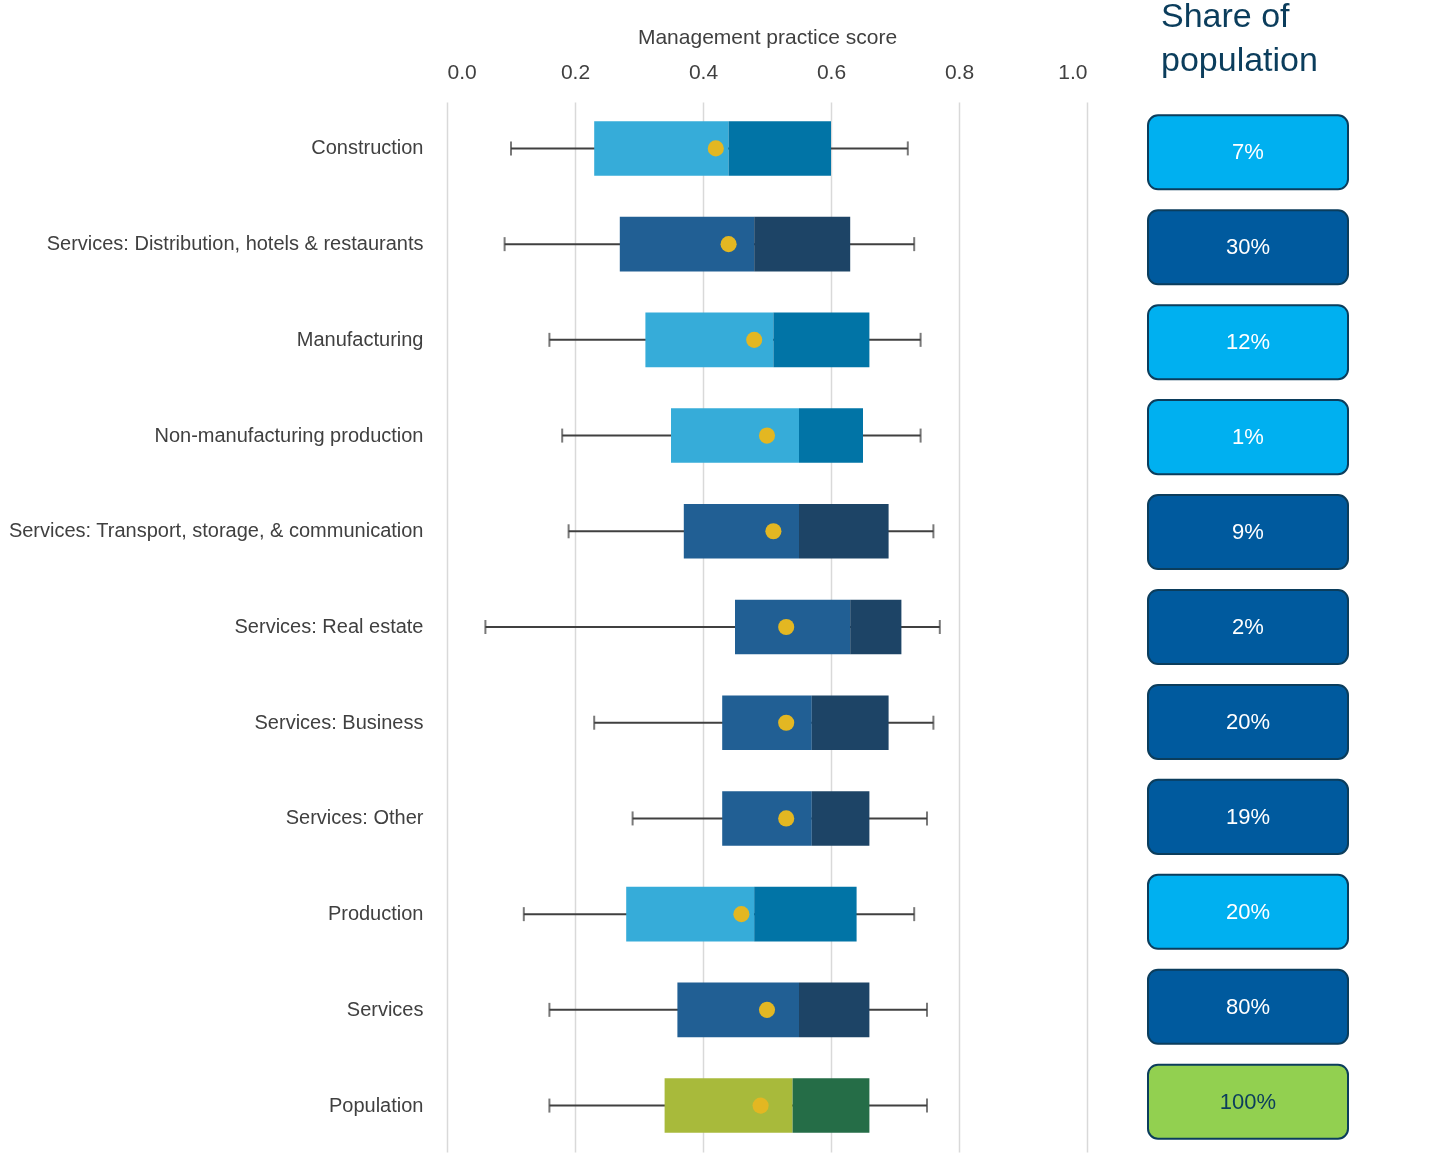 This screenshot has height=1171, width=1451. I want to click on y-tick-label: Construction, so click(367, 147).